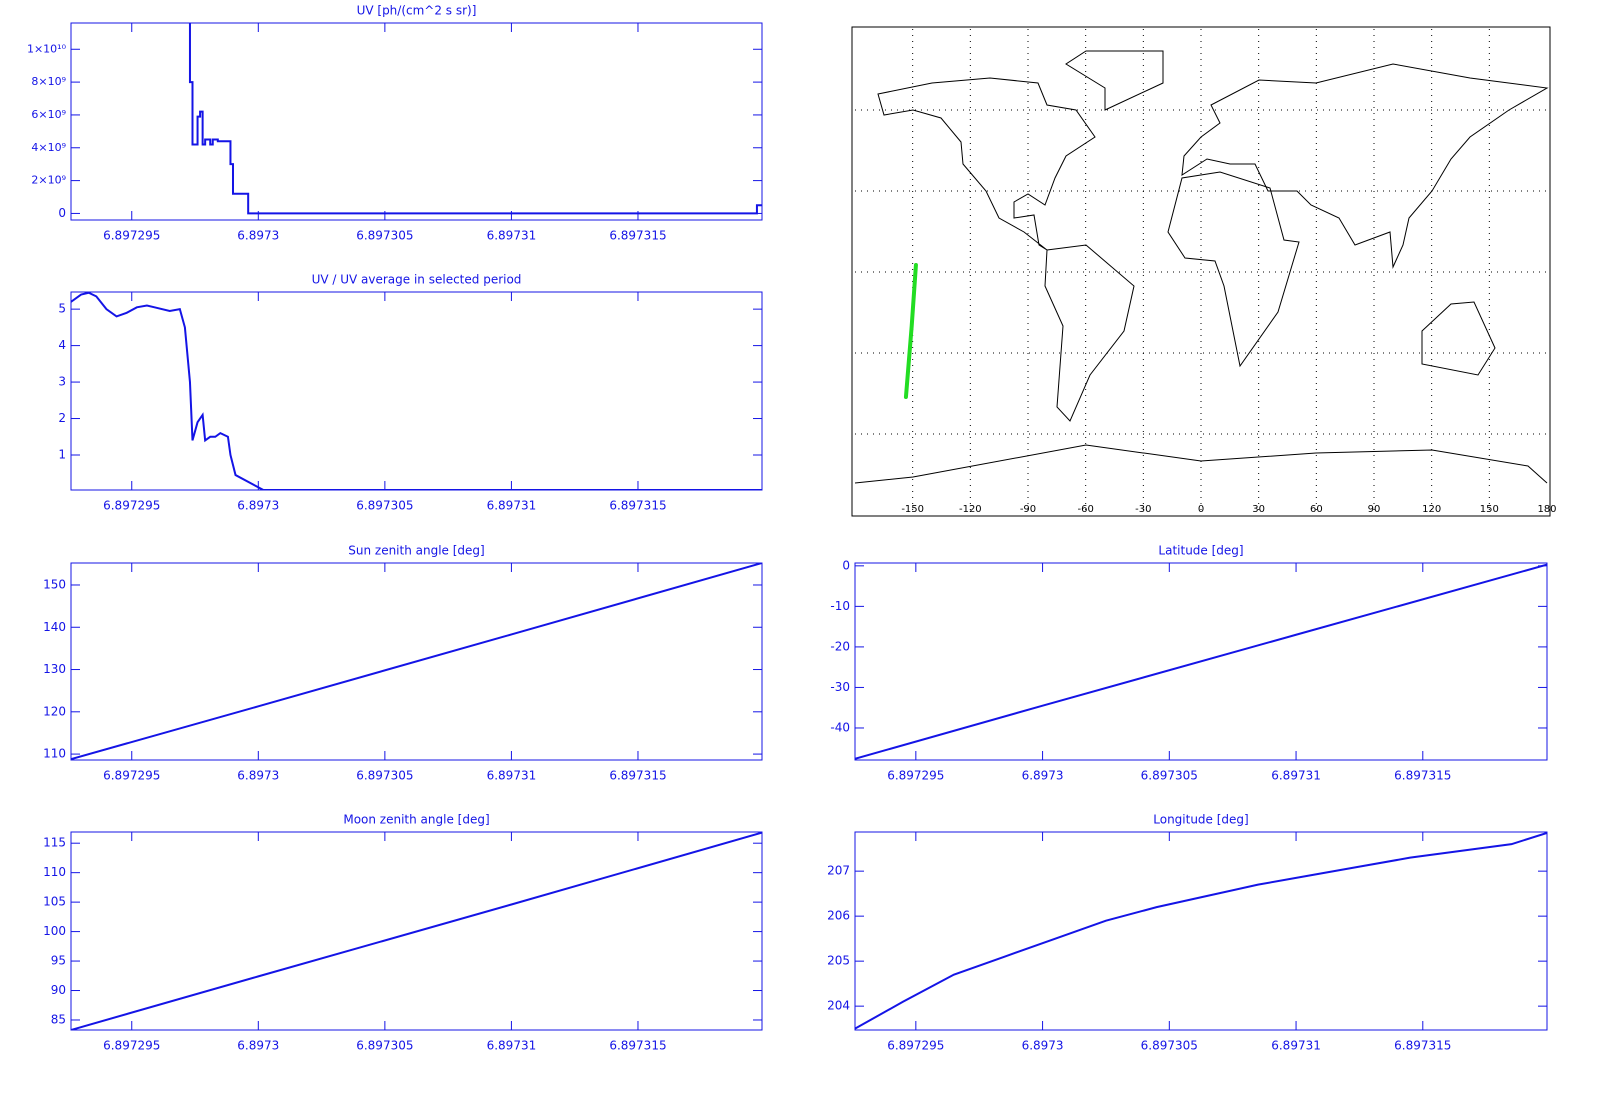 The image size is (1600, 1100). Describe the element at coordinates (1085, 509) in the screenshot. I see `map-x-label: -60` at that location.